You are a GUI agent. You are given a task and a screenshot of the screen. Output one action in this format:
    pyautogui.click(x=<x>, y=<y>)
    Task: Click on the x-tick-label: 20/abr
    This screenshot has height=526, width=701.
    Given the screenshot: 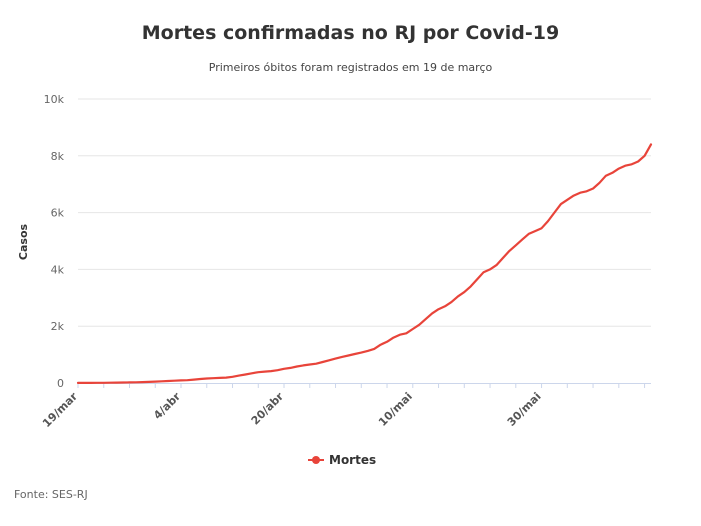 What is the action you would take?
    pyautogui.click(x=268, y=409)
    